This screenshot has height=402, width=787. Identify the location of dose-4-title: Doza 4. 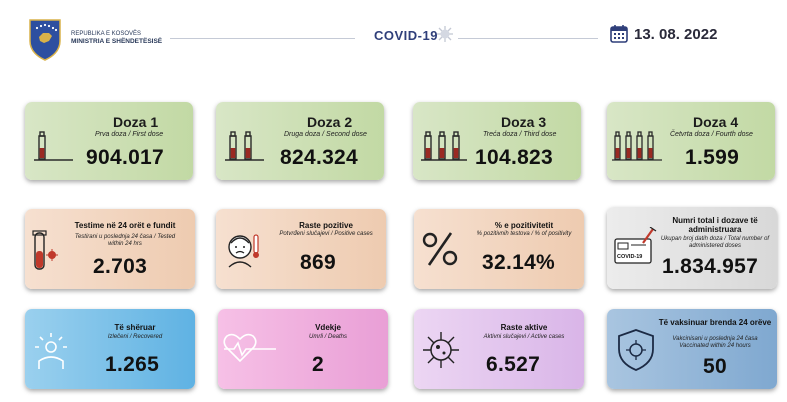
(716, 122).